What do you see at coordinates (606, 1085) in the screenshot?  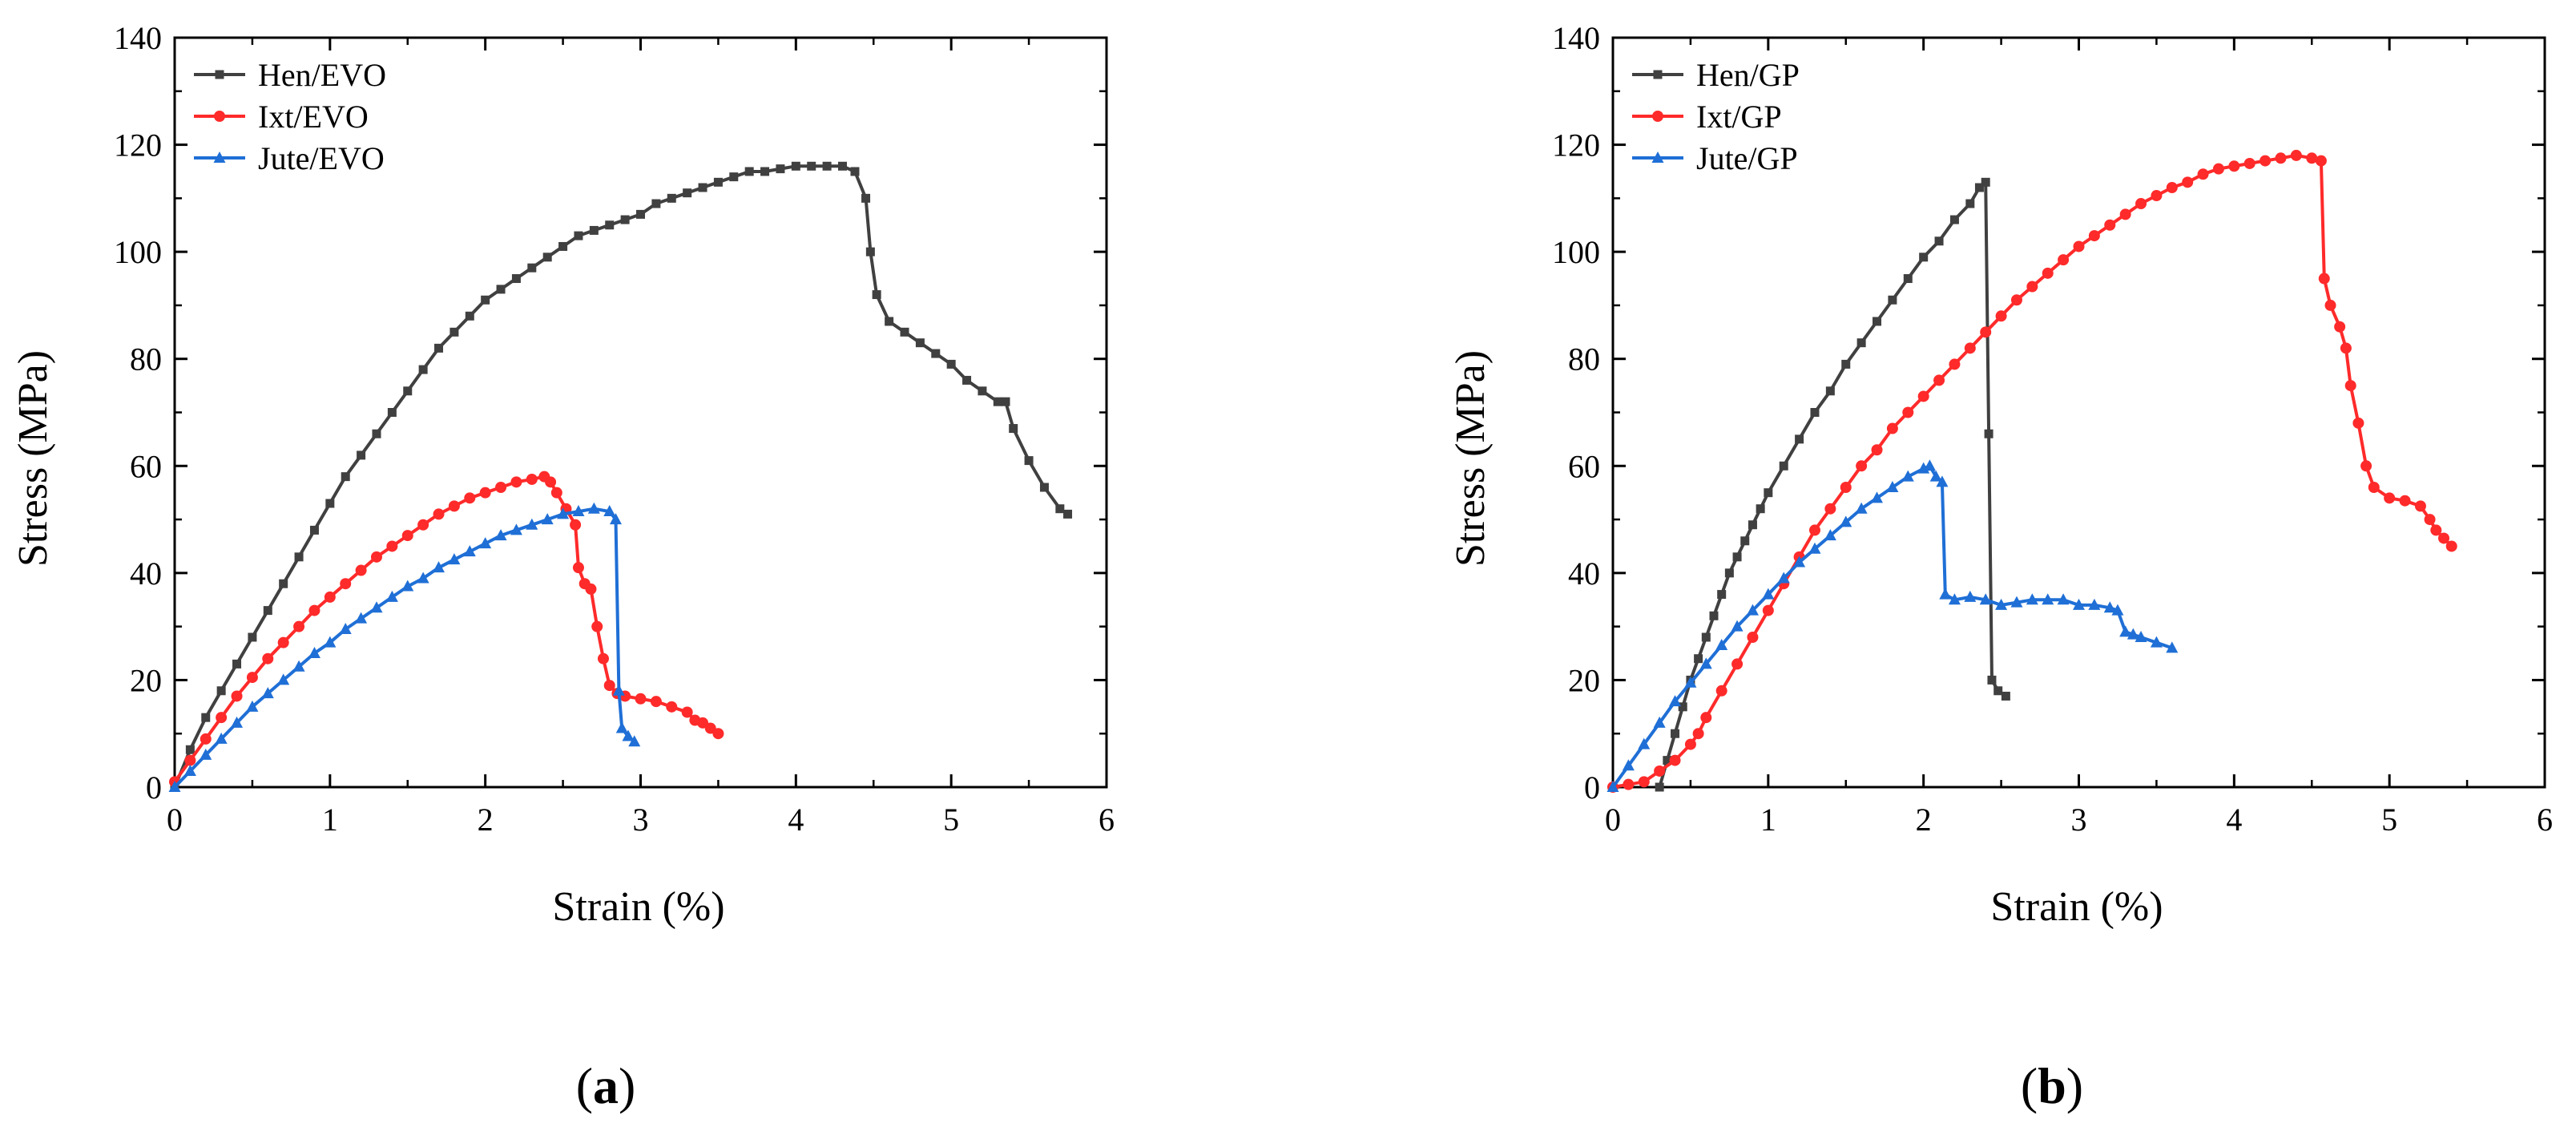 I see `panel-a-caption: (a)` at bounding box center [606, 1085].